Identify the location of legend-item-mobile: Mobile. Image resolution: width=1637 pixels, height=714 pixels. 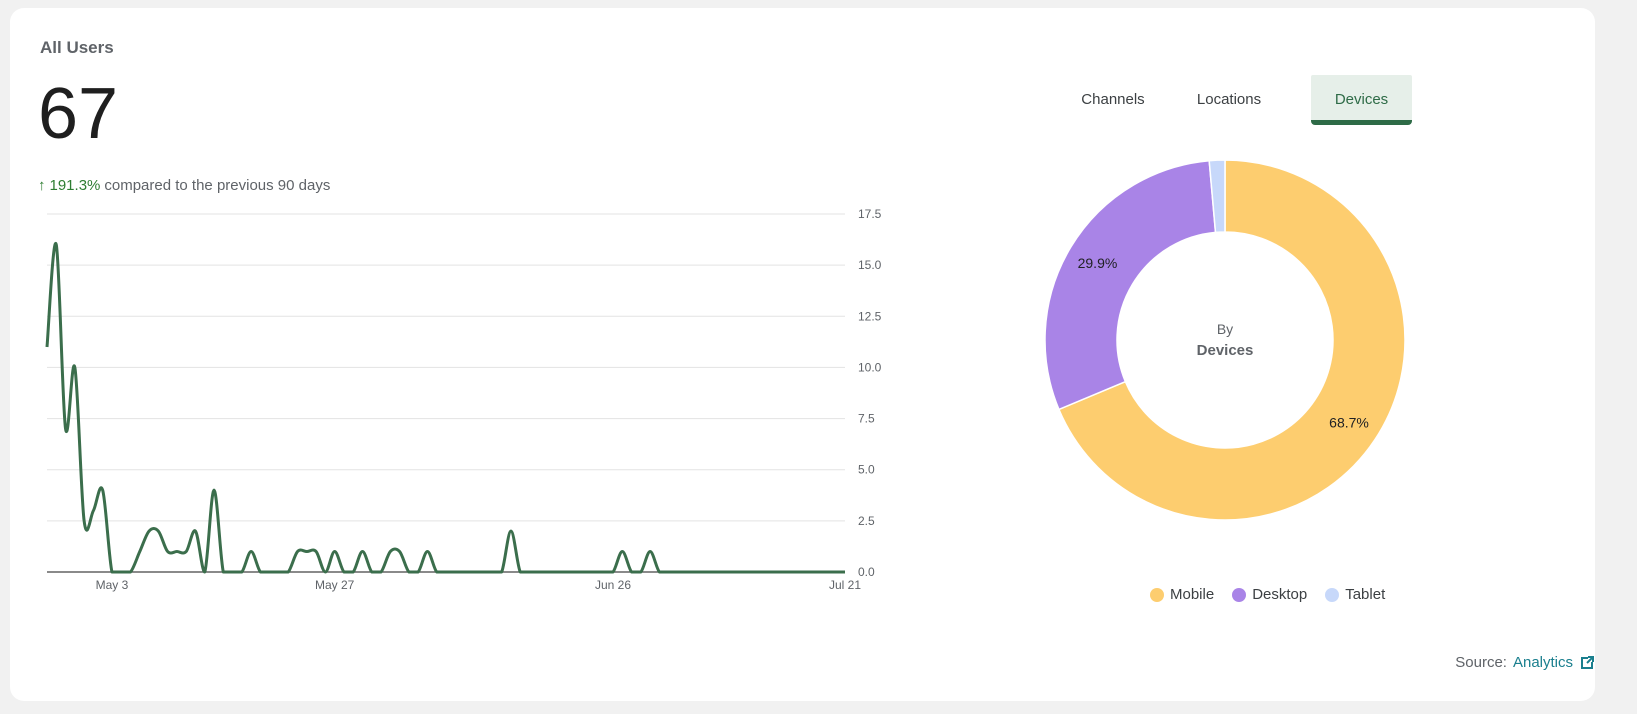
(1182, 594).